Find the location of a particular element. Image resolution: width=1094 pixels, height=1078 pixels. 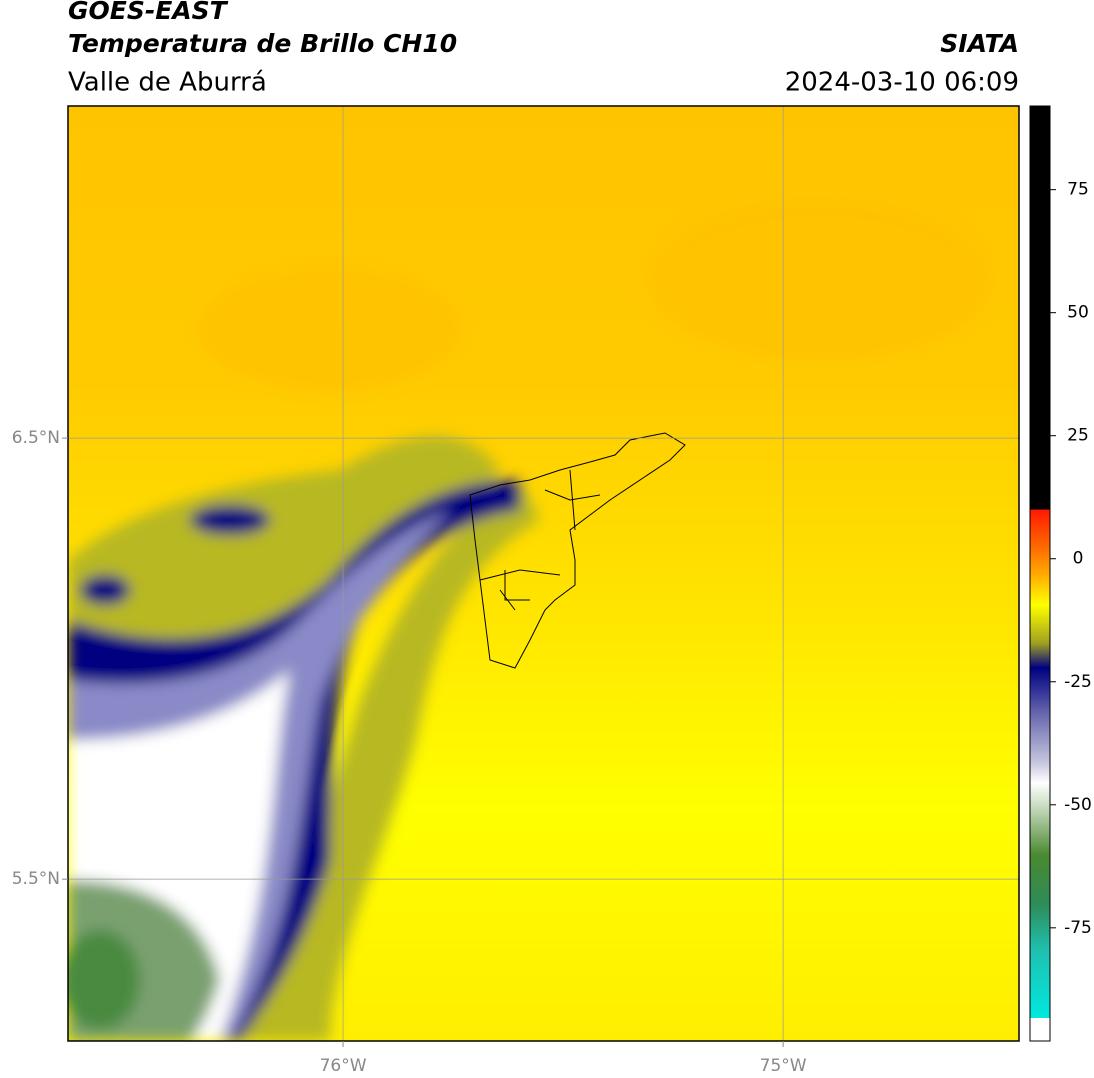

colorbar-tick-label: -25 is located at coordinates (1078, 682).